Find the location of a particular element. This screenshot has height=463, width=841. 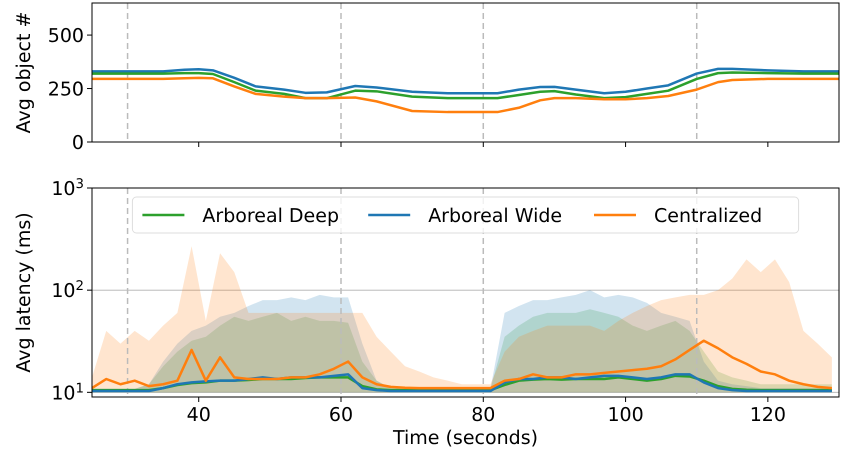

y-tick-label: 10$^{3}$ is located at coordinates (67, 188).